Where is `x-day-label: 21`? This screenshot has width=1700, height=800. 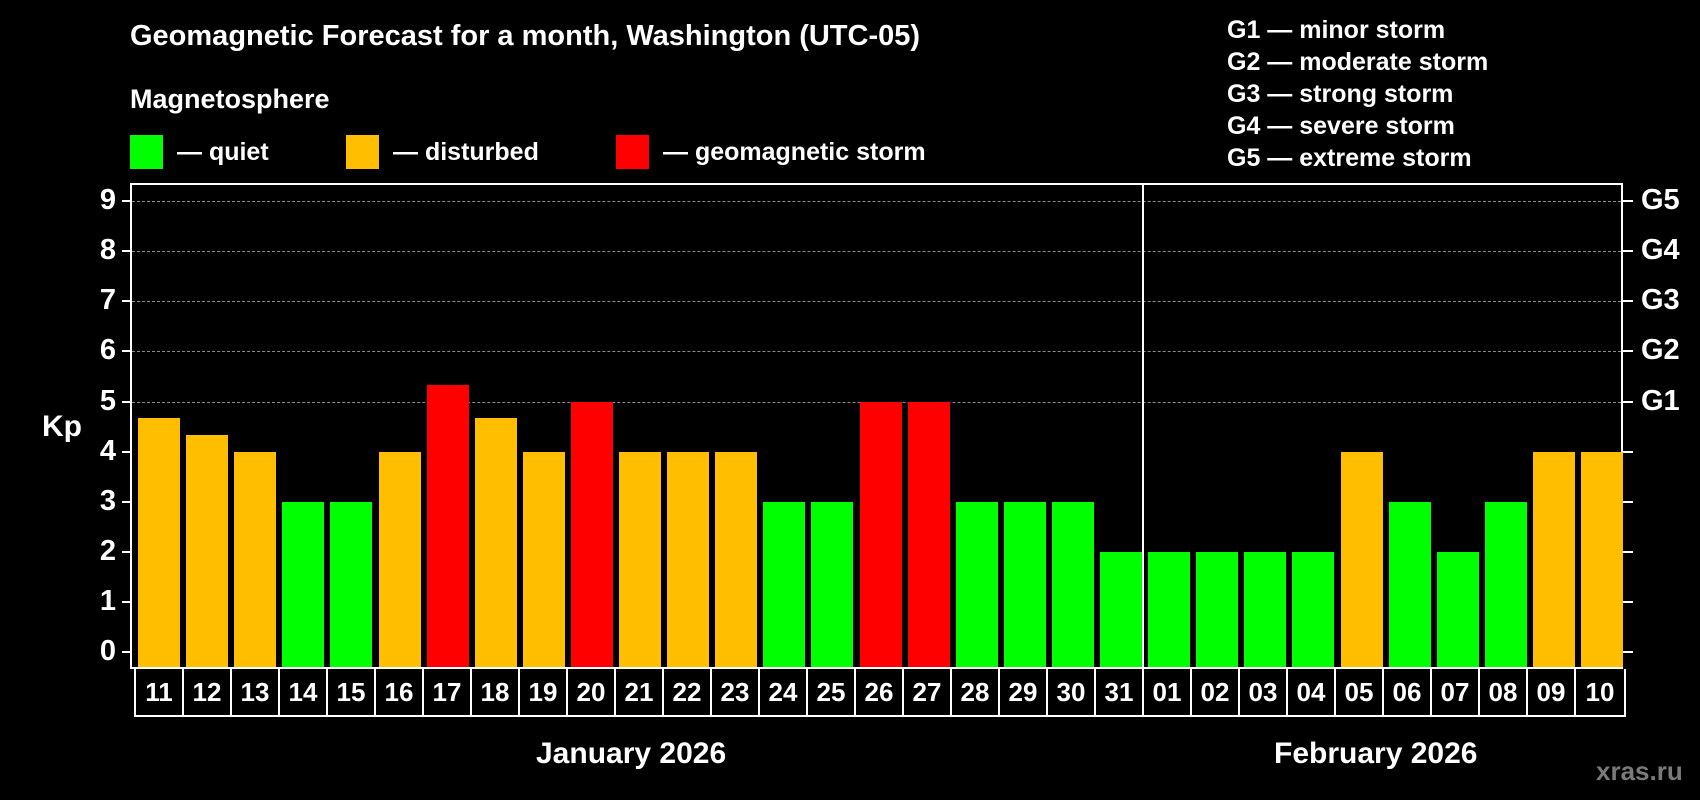 x-day-label: 21 is located at coordinates (640, 692).